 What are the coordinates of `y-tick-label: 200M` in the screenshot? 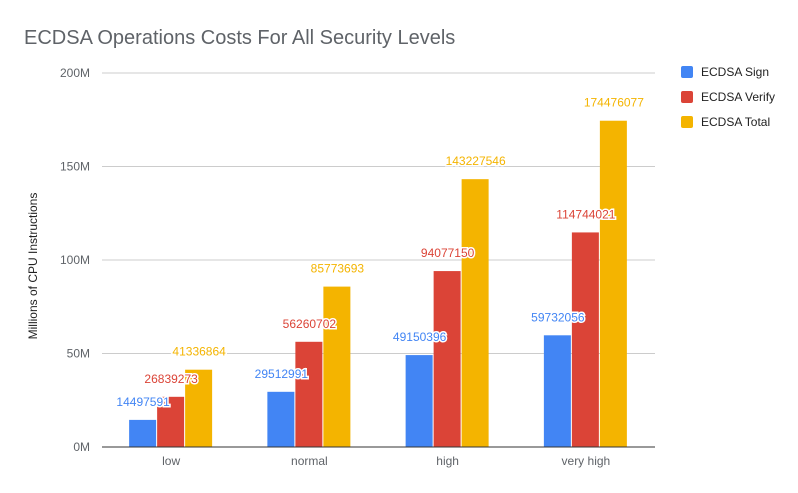 It's located at (75, 73).